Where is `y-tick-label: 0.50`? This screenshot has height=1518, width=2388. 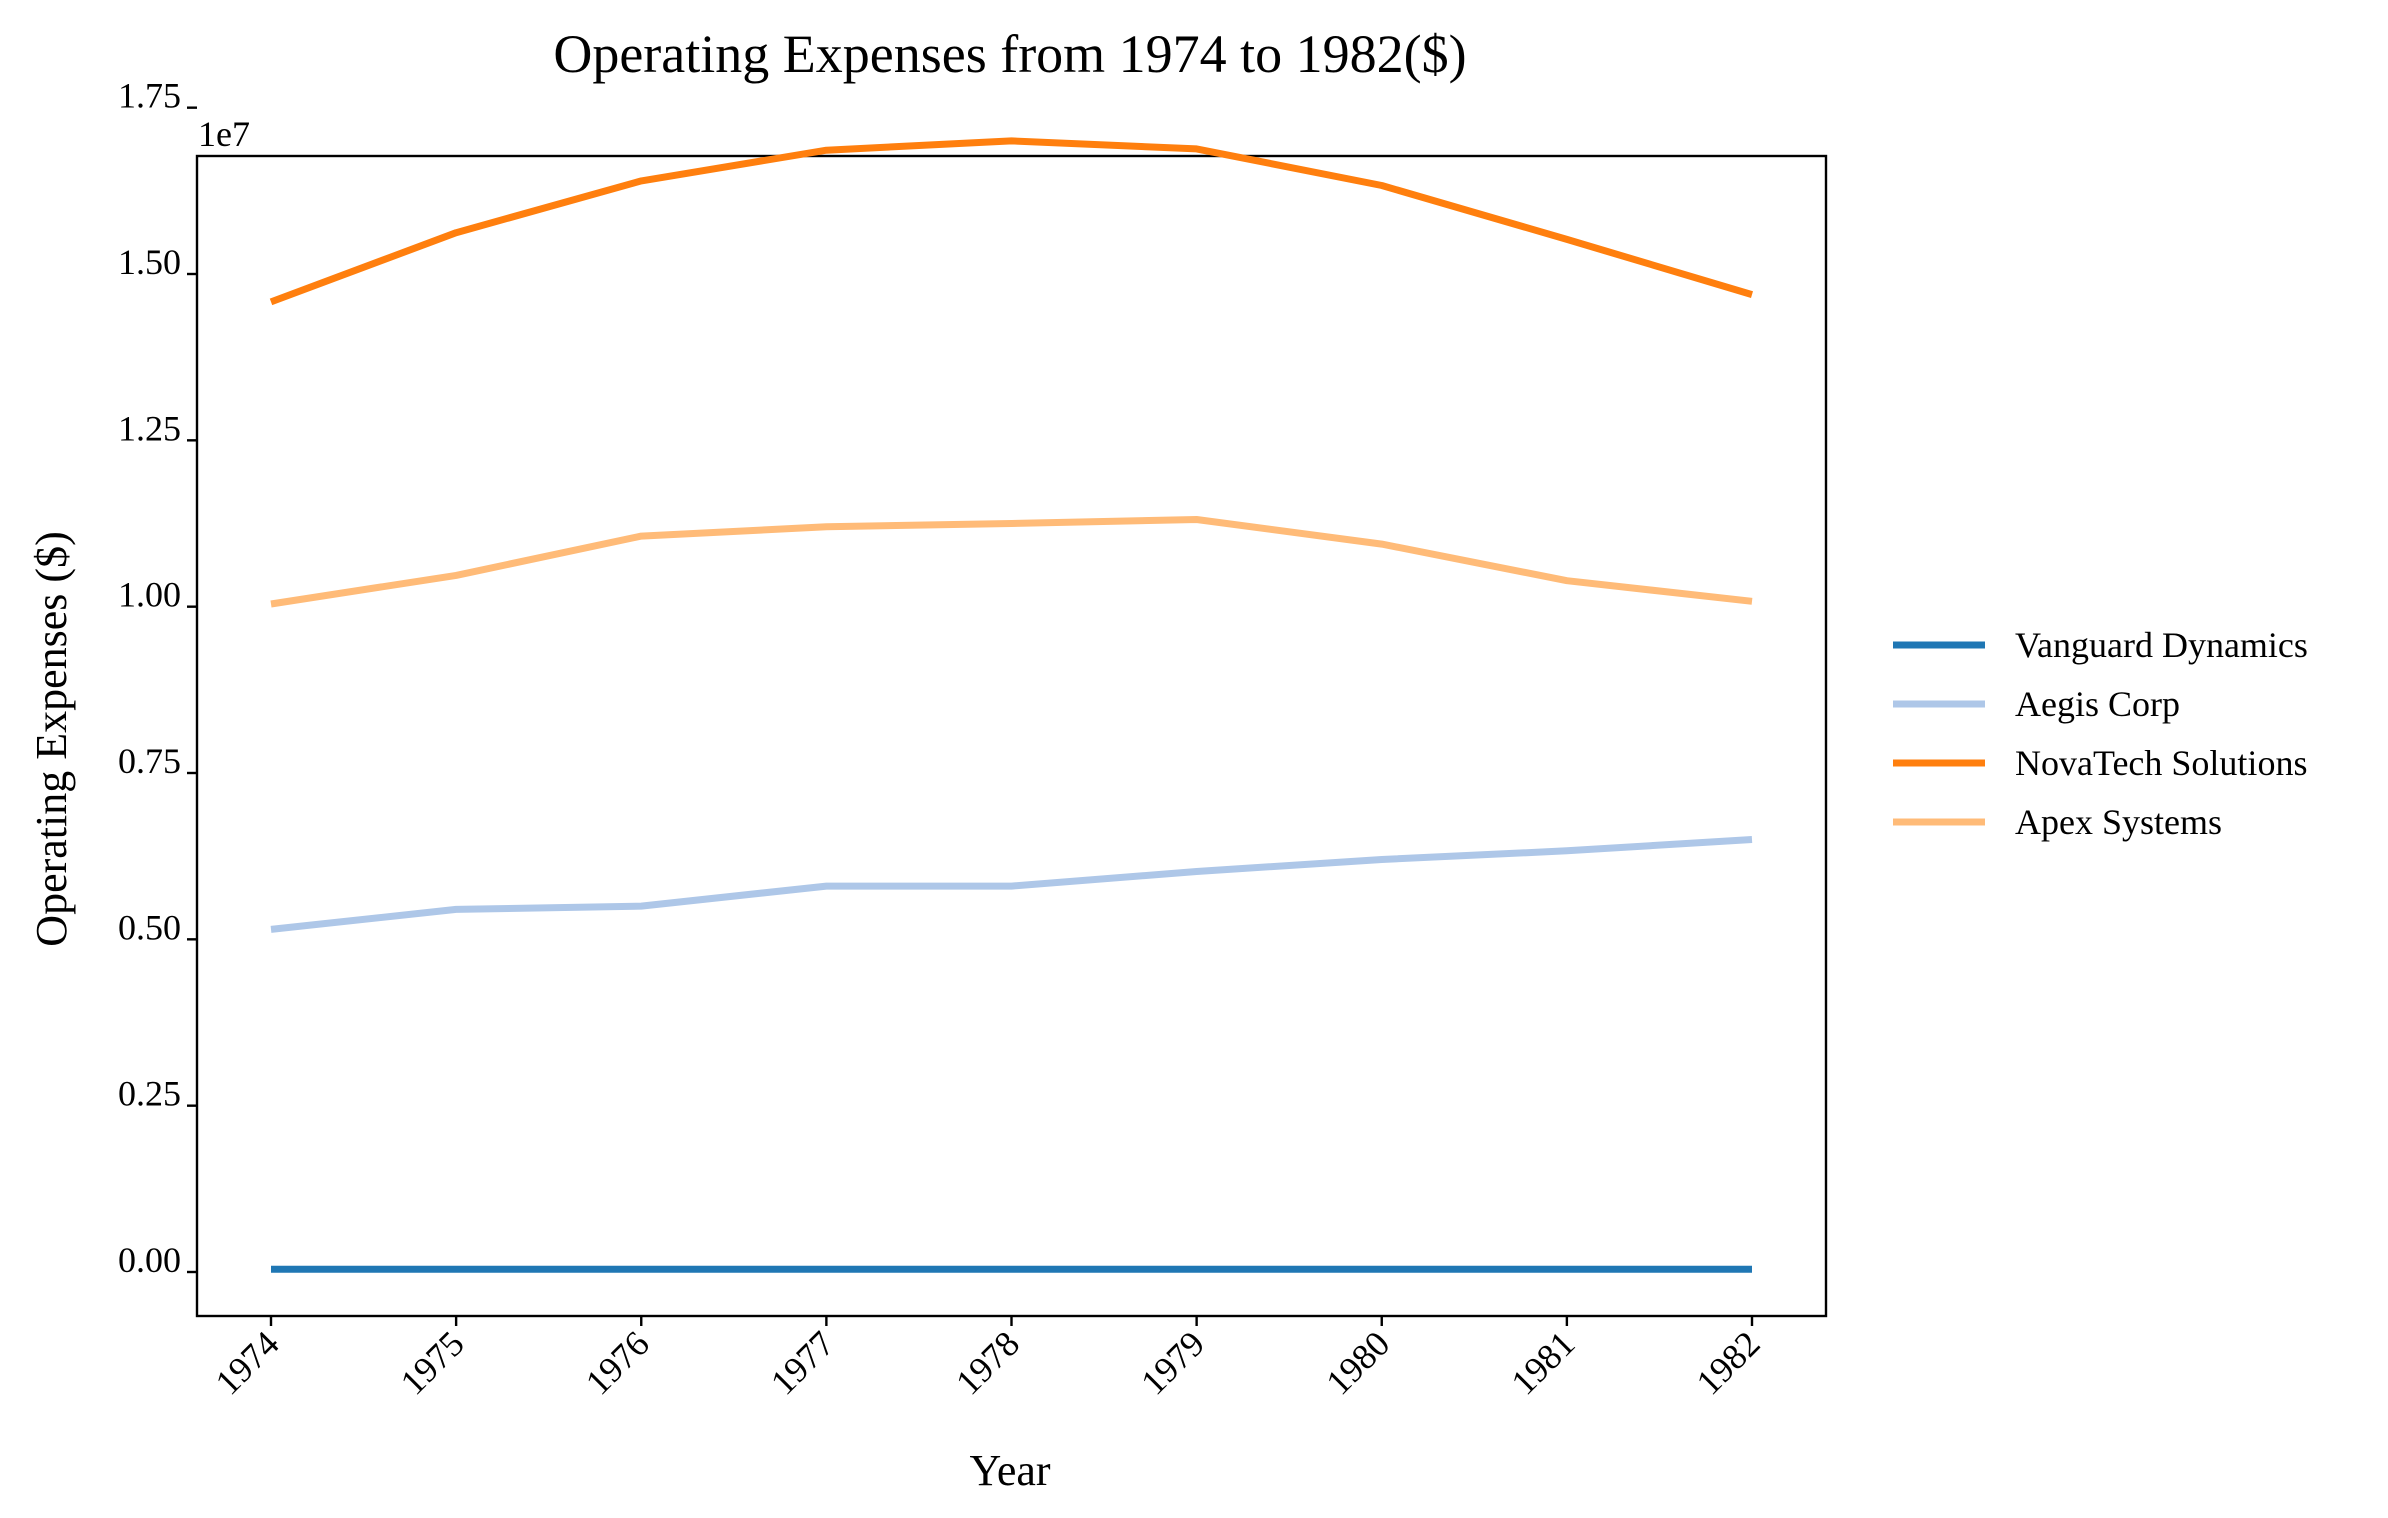 y-tick-label: 0.50 is located at coordinates (149, 927).